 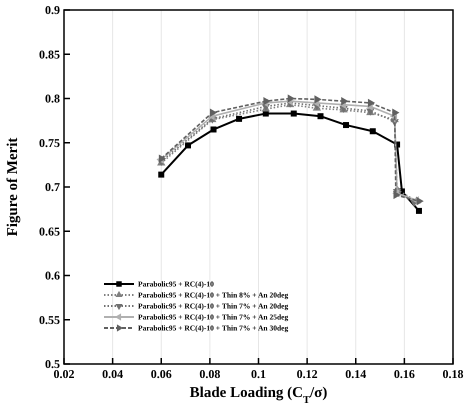 What do you see at coordinates (52, 99) in the screenshot?
I see `y-tick-label: 0.8` at bounding box center [52, 99].